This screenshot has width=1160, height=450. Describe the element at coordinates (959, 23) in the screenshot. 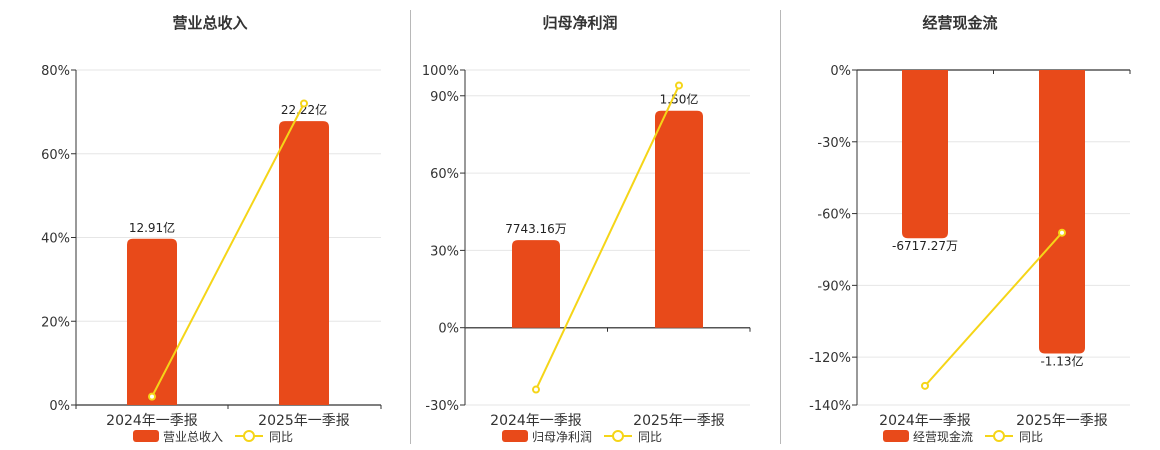

I see `chart-title: 经营现金流` at that location.